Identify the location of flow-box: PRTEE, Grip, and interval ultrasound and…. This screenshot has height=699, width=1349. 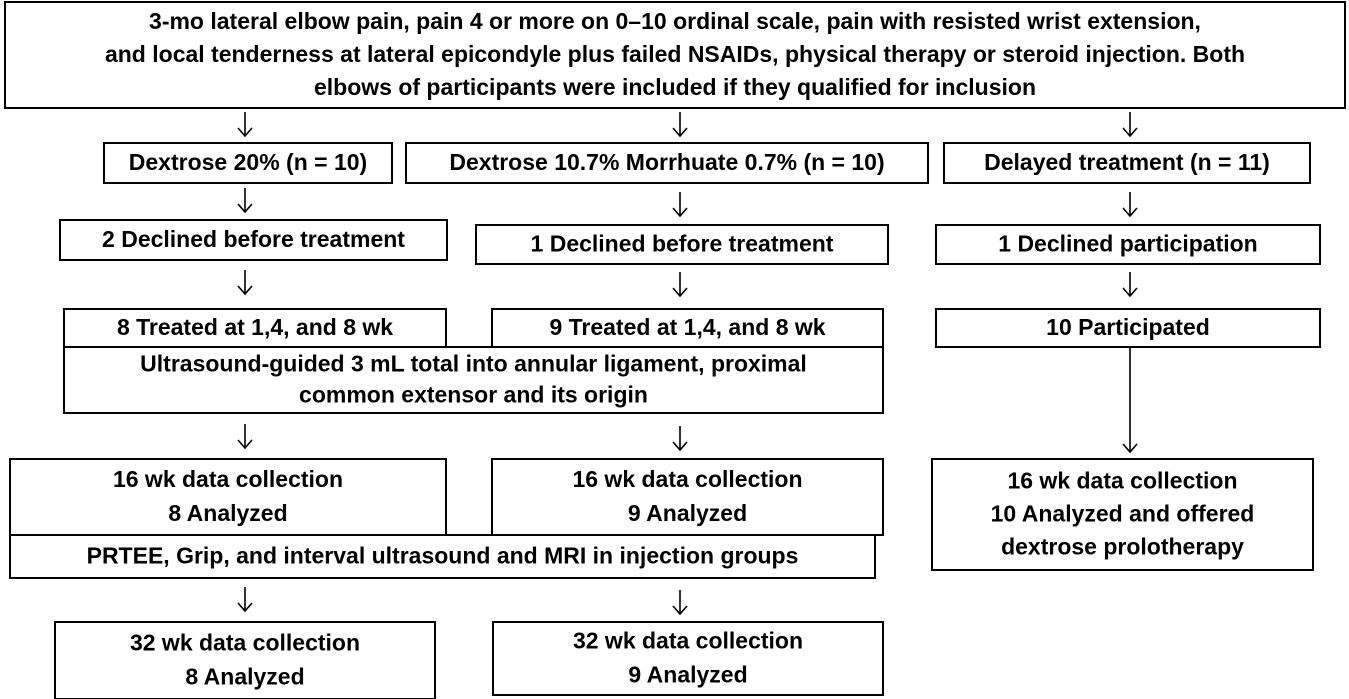
(442, 556).